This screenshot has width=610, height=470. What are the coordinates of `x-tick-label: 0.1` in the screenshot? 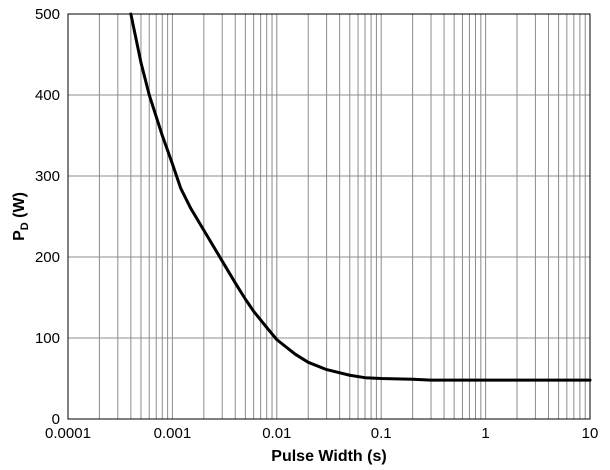 It's located at (381, 433).